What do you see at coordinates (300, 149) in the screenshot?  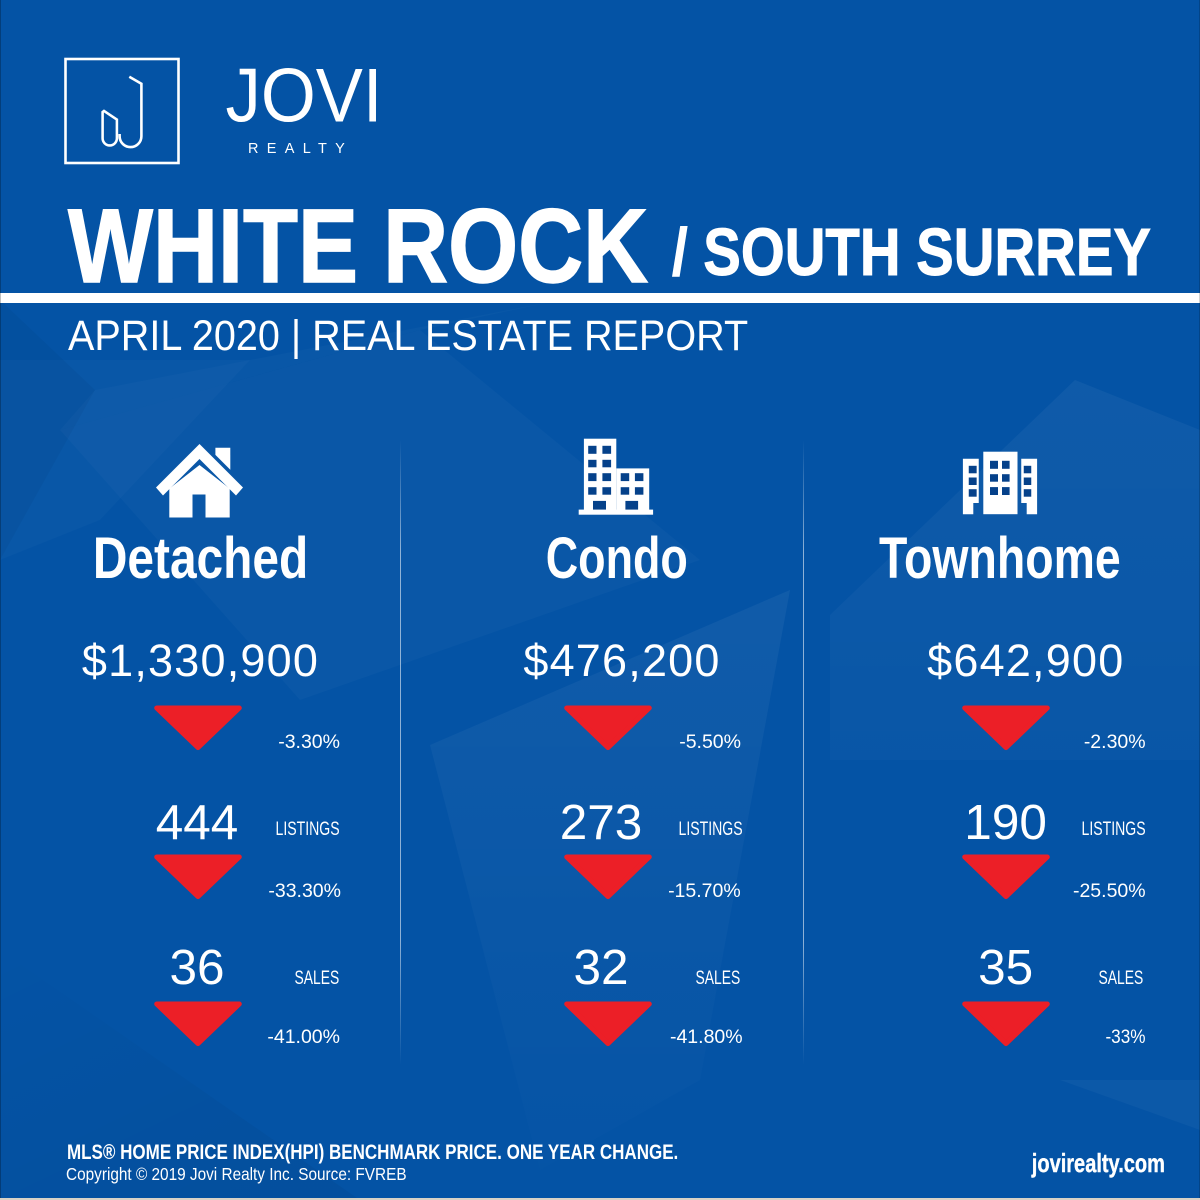 I see `svg-text: REALTY` at bounding box center [300, 149].